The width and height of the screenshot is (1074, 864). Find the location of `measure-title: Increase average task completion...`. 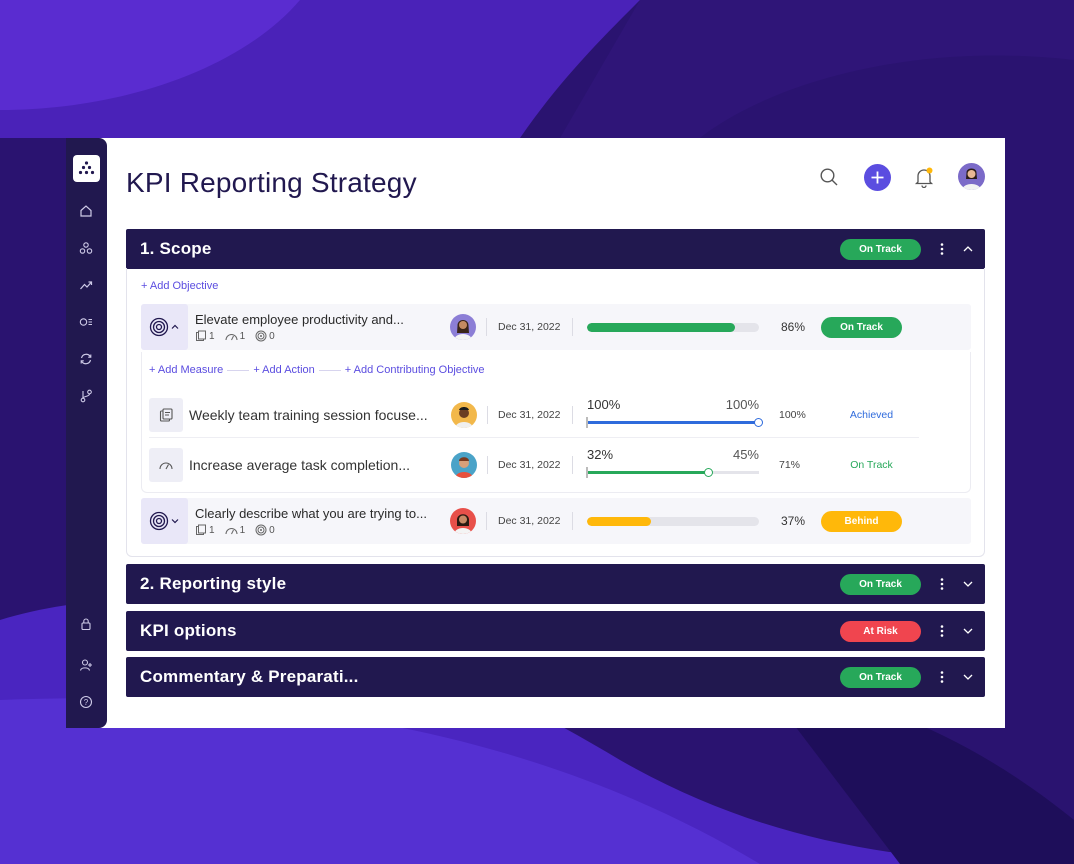

measure-title: Increase average task completion... is located at coordinates (300, 465).